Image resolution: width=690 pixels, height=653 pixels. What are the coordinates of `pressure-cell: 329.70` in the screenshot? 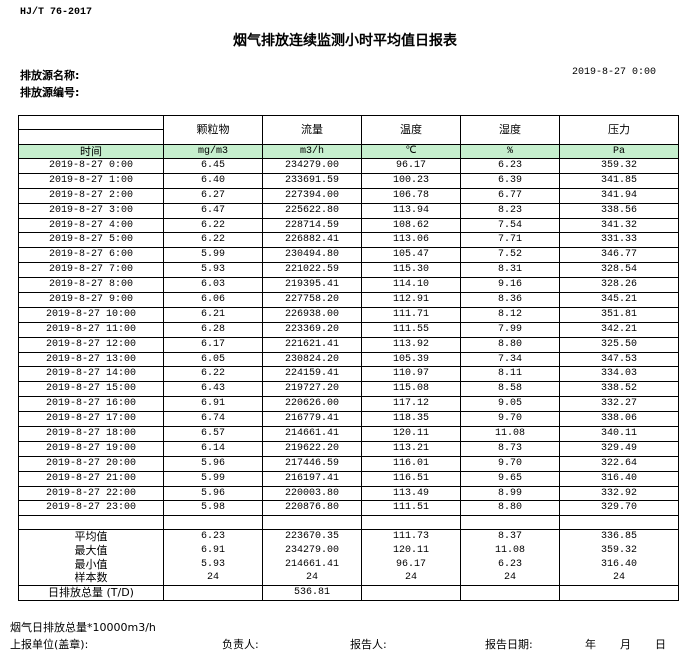 It's located at (619, 508).